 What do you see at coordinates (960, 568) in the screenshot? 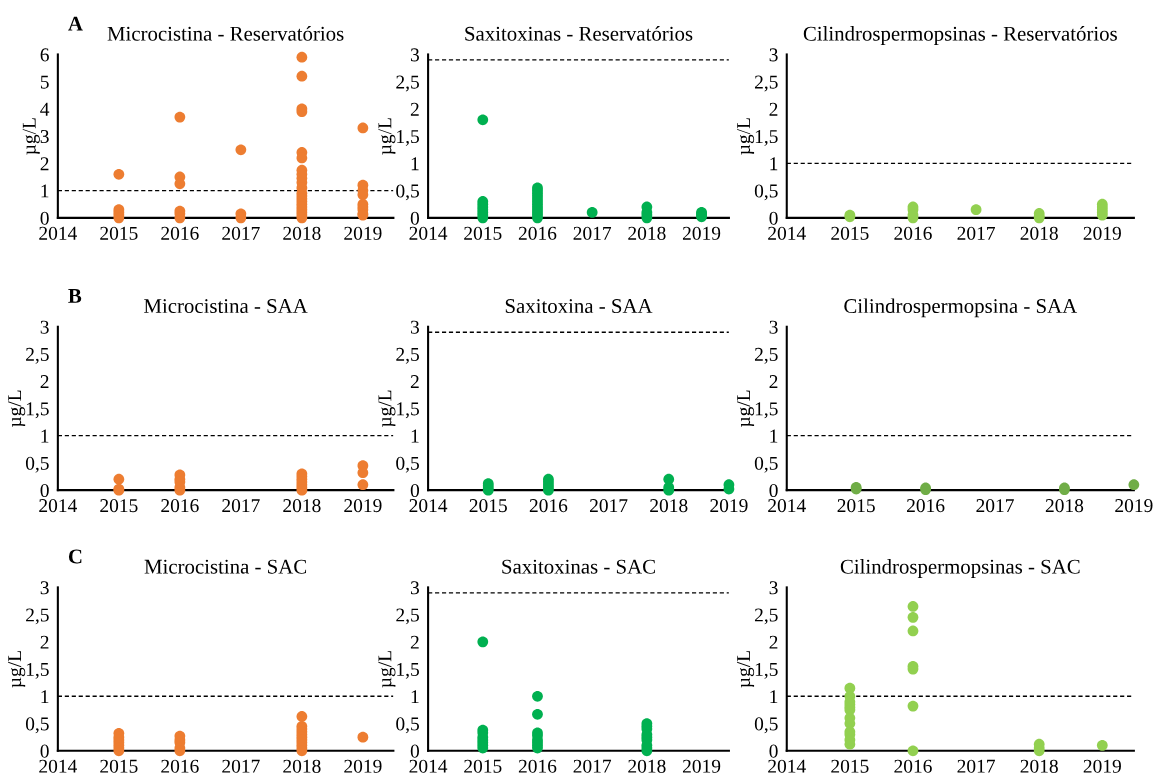
I see `chart-title: Cilindrospermopsinas - SAC` at bounding box center [960, 568].